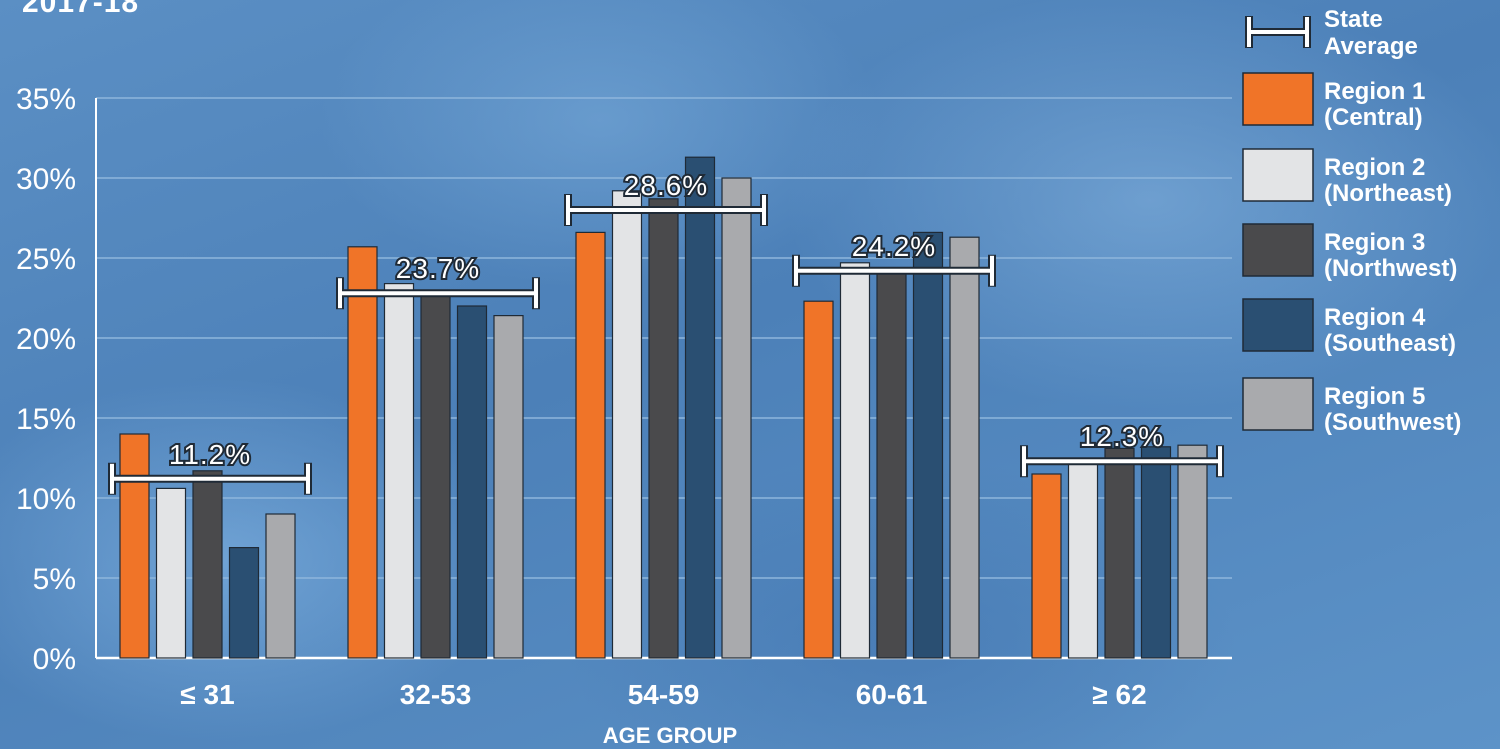 This screenshot has width=1500, height=749. I want to click on x-tick-label: 54-59, so click(664, 694).